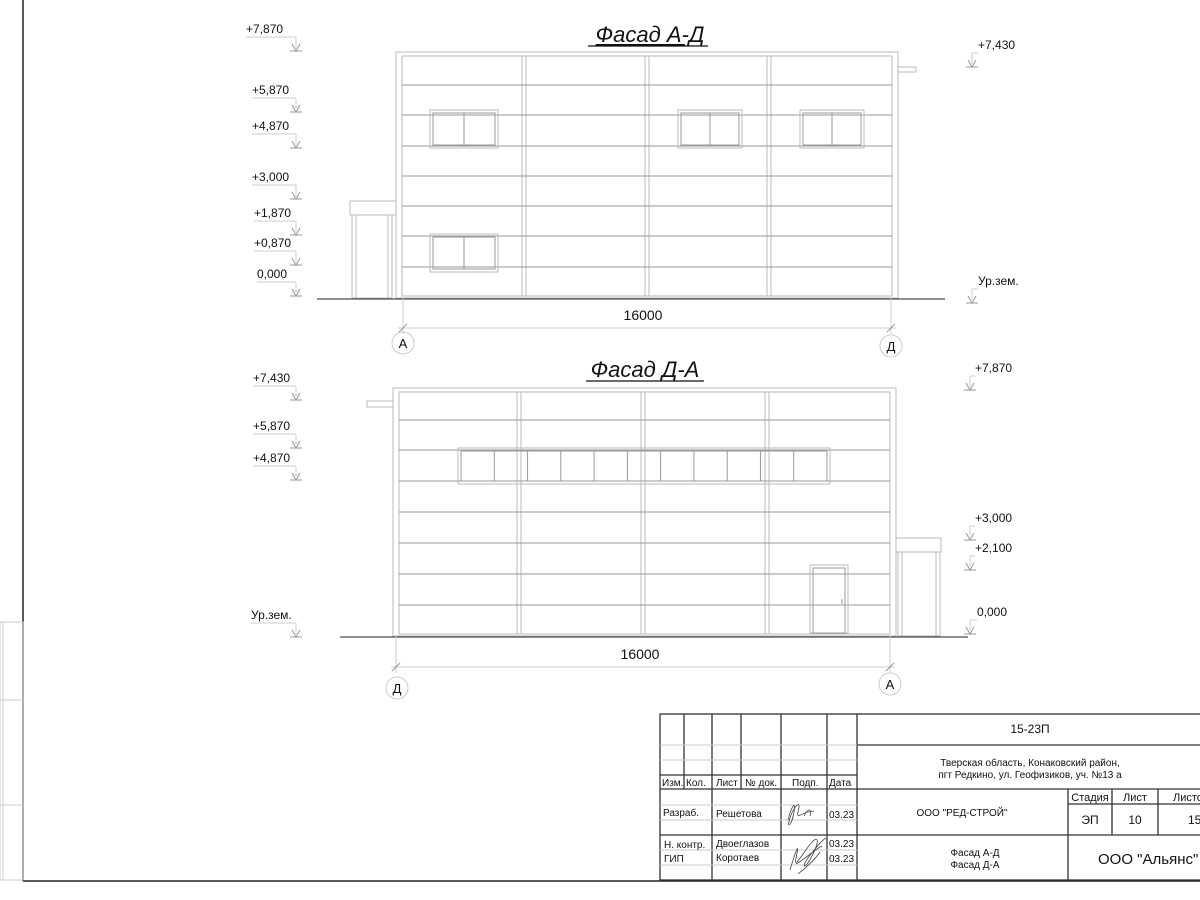 This screenshot has height=900, width=1200. I want to click on person-name: Решетова, so click(739, 814).